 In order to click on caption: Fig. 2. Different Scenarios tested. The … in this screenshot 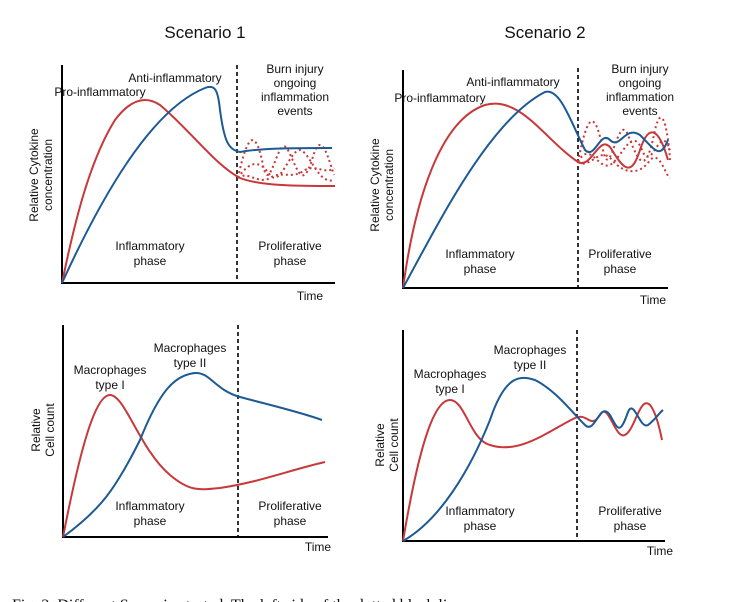, I will do `click(249, 599)`.